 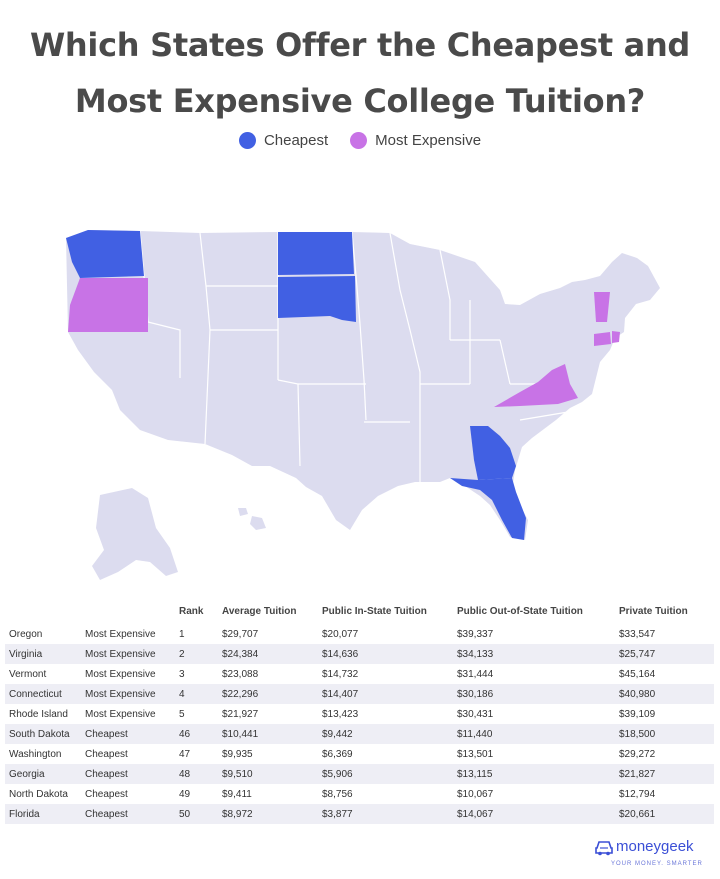 What do you see at coordinates (637, 674) in the screenshot?
I see `cell-private: $45,164` at bounding box center [637, 674].